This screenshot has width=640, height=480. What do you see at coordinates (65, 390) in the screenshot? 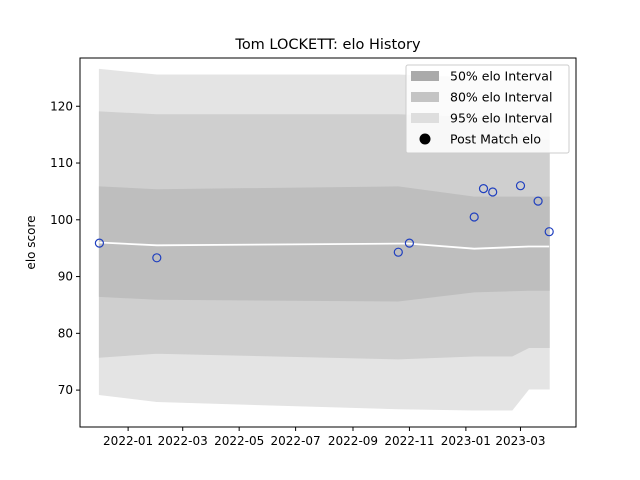
I see `y-tick-label: 70` at bounding box center [65, 390].